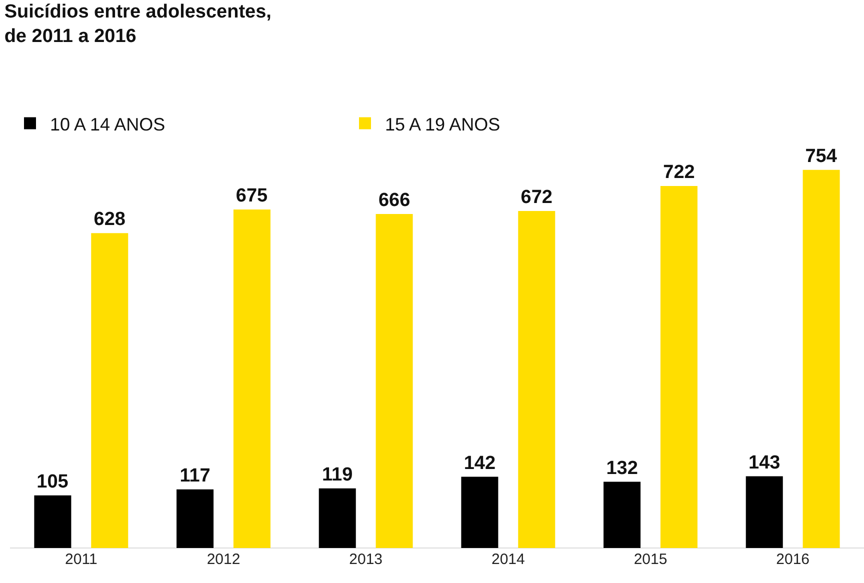  I want to click on x-tick-label: 2013, so click(366, 559).